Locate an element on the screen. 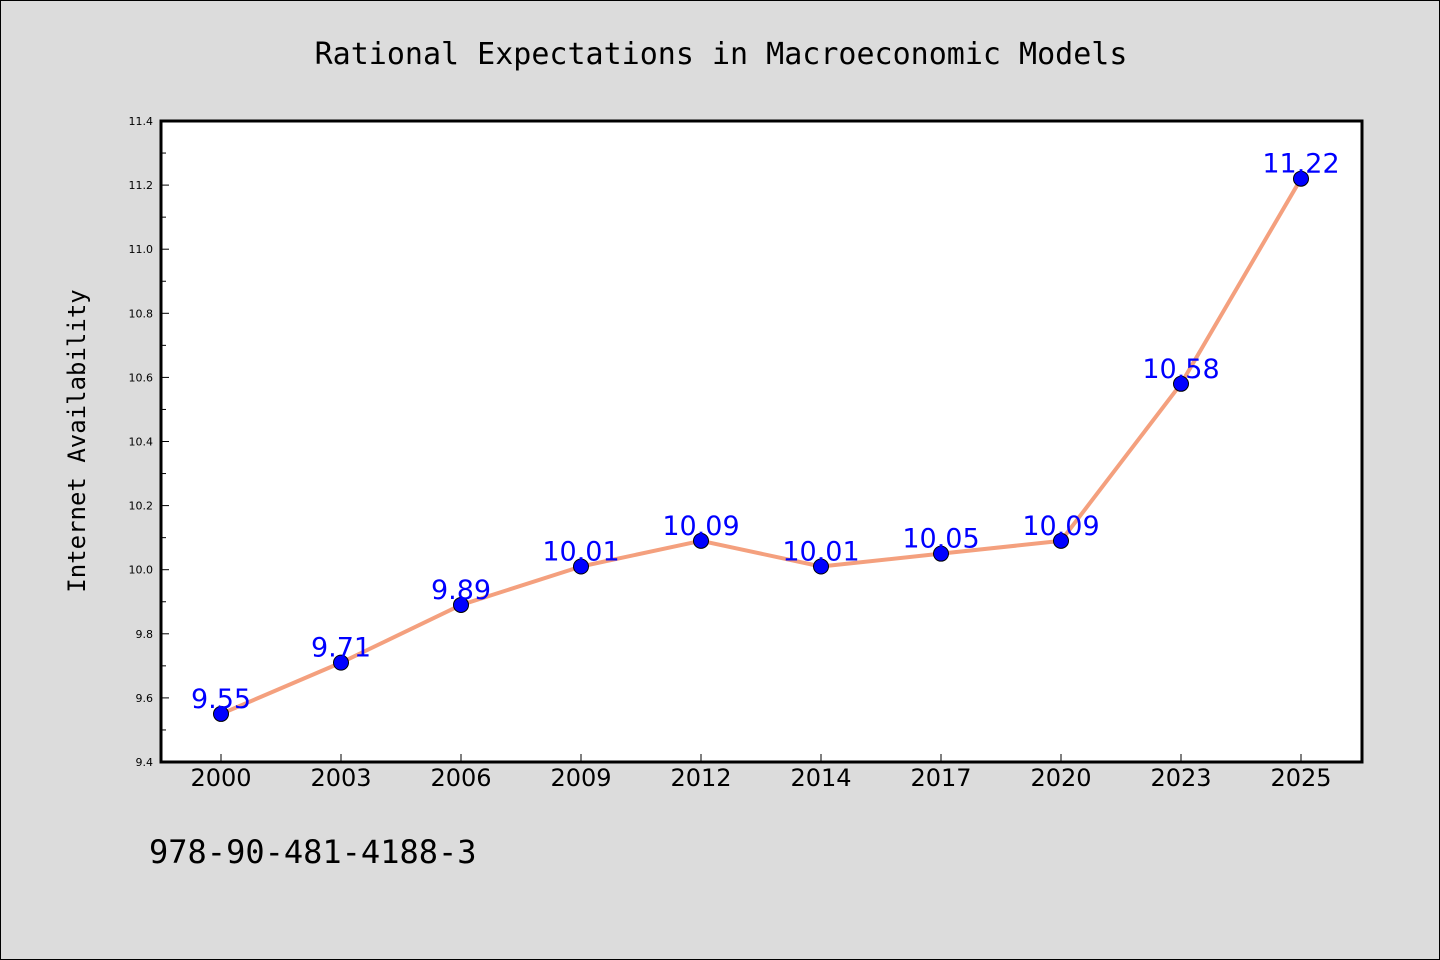  x-tick-label: 2000 is located at coordinates (220, 778).